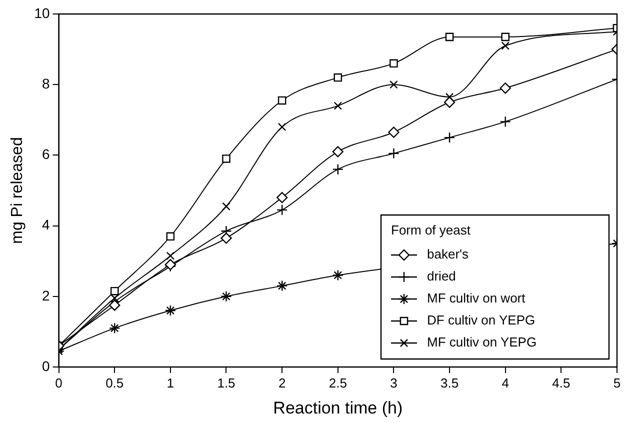 The image size is (629, 423). What do you see at coordinates (338, 408) in the screenshot?
I see `x-axis-title: Reaction time (h)` at bounding box center [338, 408].